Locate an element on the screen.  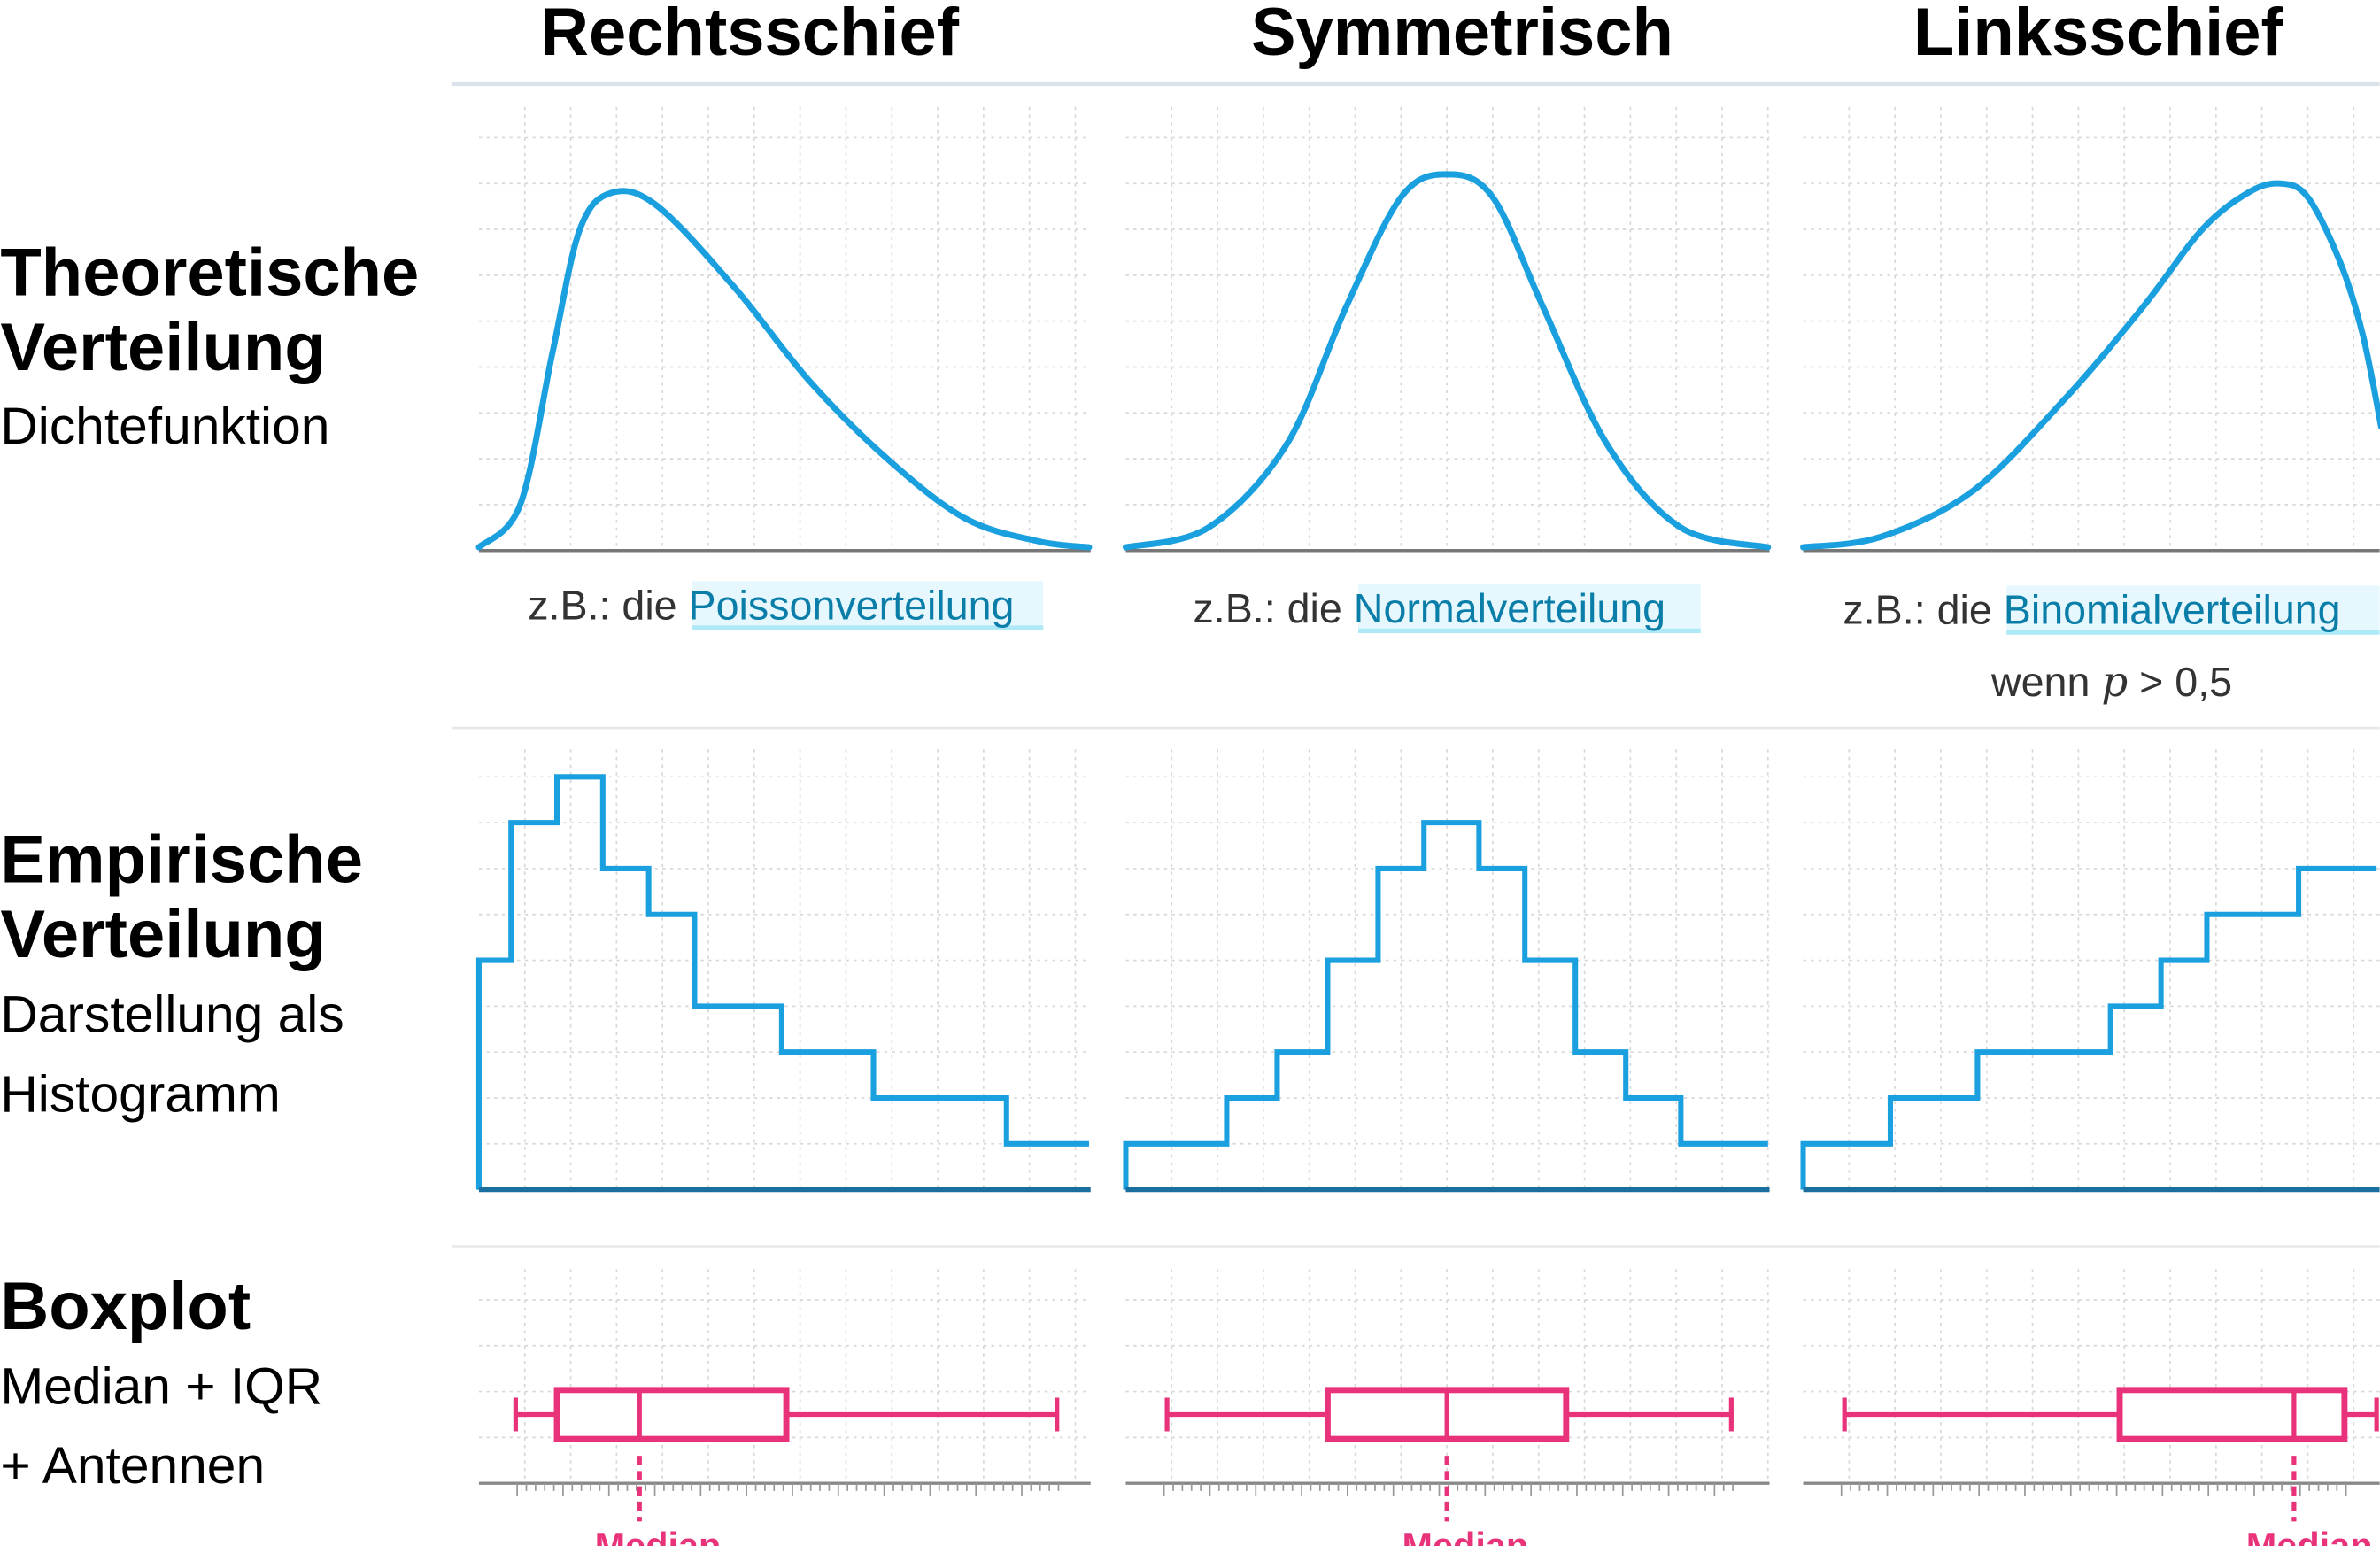
column-title-left-skewed: Linksschief is located at coordinates (2098, 35).